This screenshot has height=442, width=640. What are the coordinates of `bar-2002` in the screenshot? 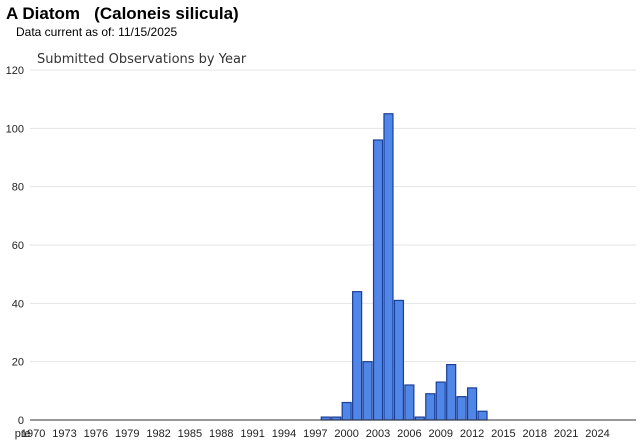 It's located at (367, 391).